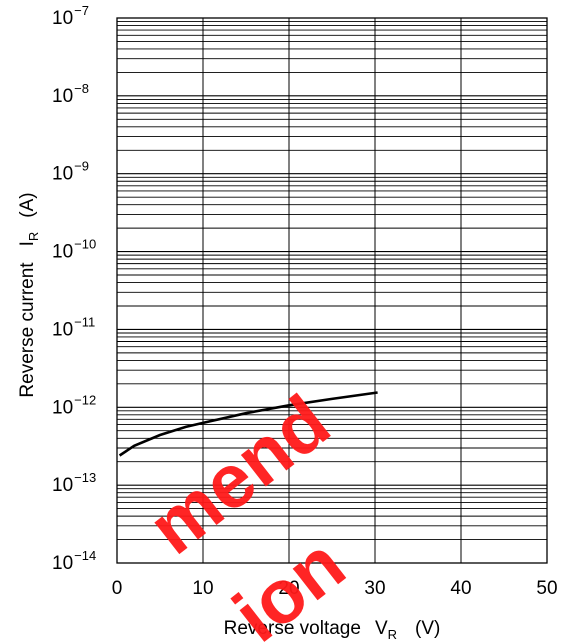 This screenshot has width=567, height=644. What do you see at coordinates (74, 288) in the screenshot?
I see `y-tick-labels: 10⁻¹⁴ 10⁻¹³ 10⁻¹² 10⁻¹¹ 10⁻¹⁰ 10⁻⁹ 10⁻⁸ 10⁻⁷` at bounding box center [74, 288].